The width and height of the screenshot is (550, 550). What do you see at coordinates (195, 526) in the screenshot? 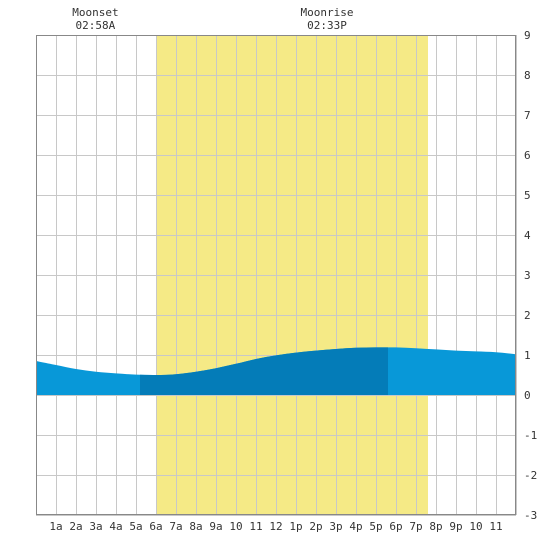
I see `x-tick-label: 8a` at bounding box center [195, 526].